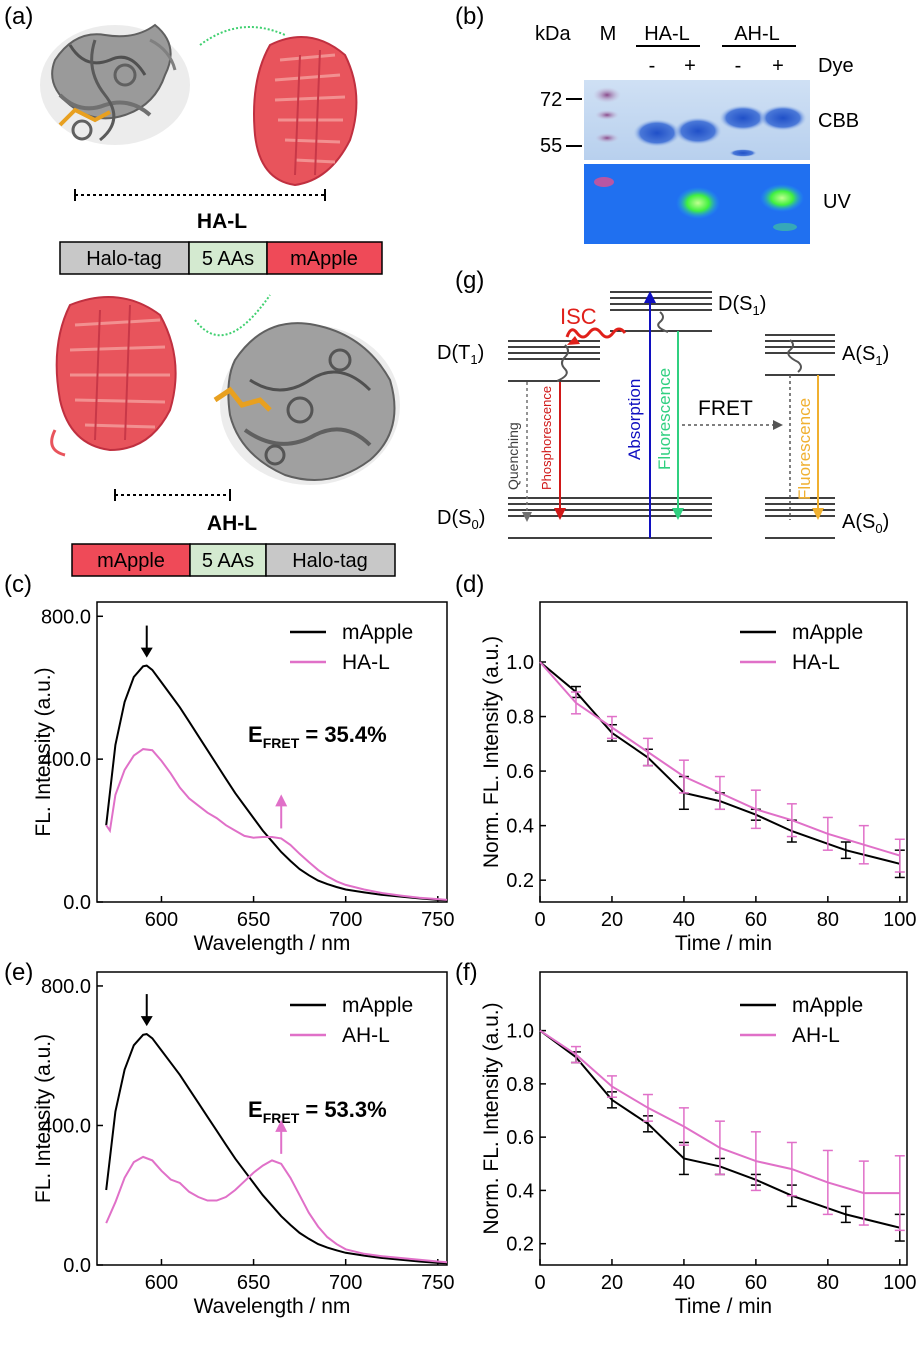  What do you see at coordinates (757, 34) in the screenshot?
I see `group2-label: AH-L` at bounding box center [757, 34].